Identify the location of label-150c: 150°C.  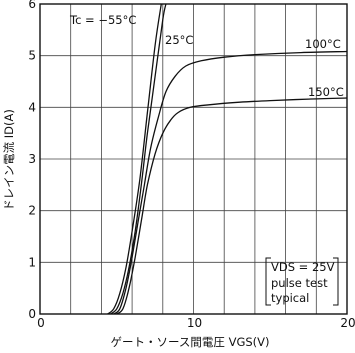
(326, 92).